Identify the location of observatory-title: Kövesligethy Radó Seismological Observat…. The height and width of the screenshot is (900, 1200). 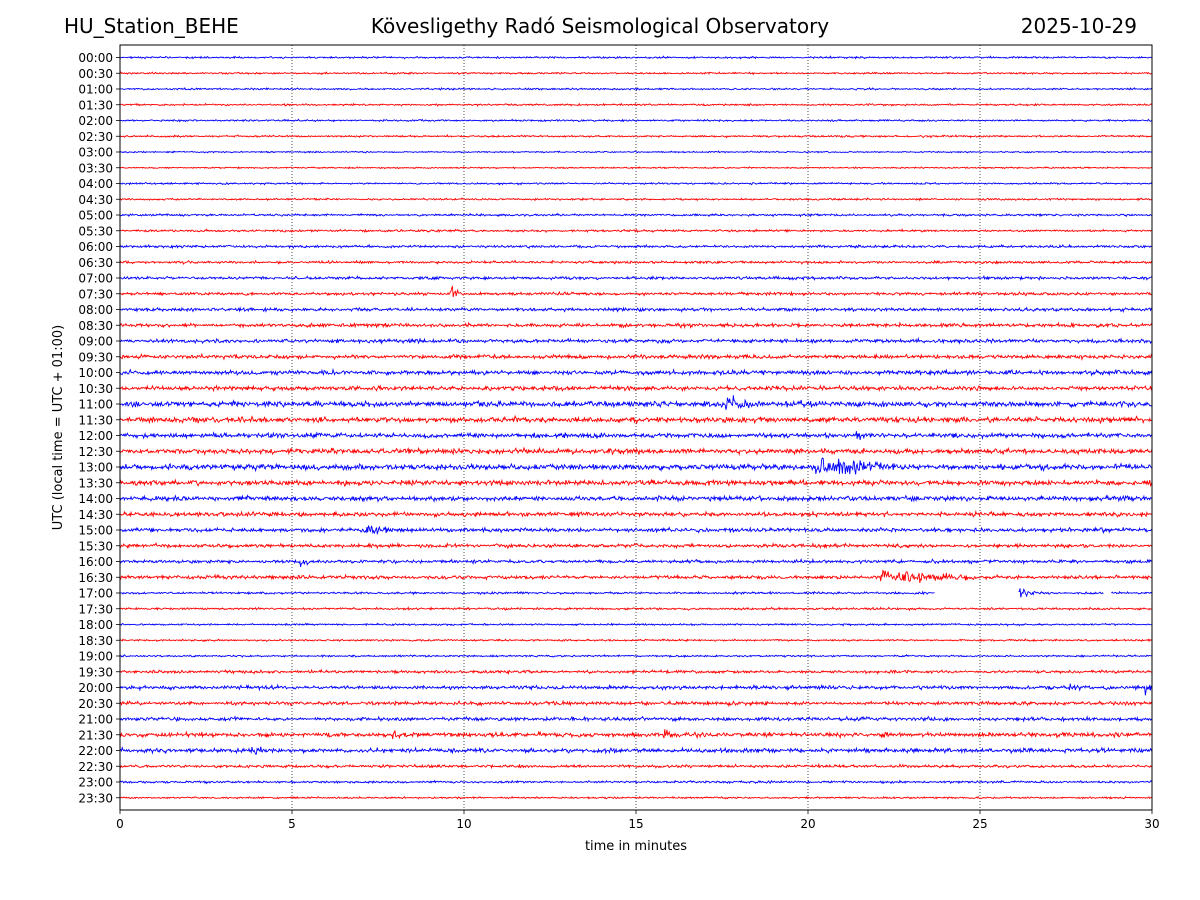
(600, 26).